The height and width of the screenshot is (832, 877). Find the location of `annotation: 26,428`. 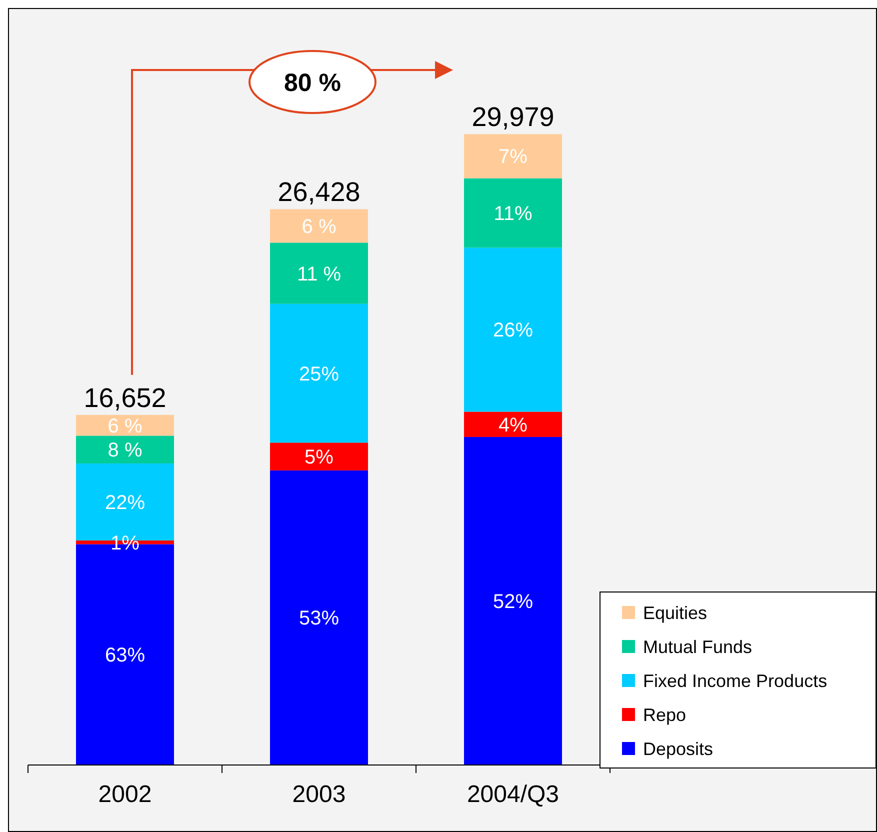

annotation: 26,428 is located at coordinates (319, 192).